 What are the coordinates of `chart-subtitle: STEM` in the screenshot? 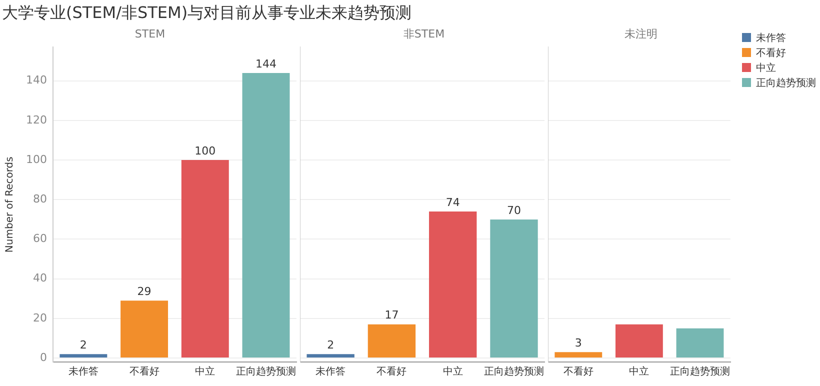 It's located at (150, 33).